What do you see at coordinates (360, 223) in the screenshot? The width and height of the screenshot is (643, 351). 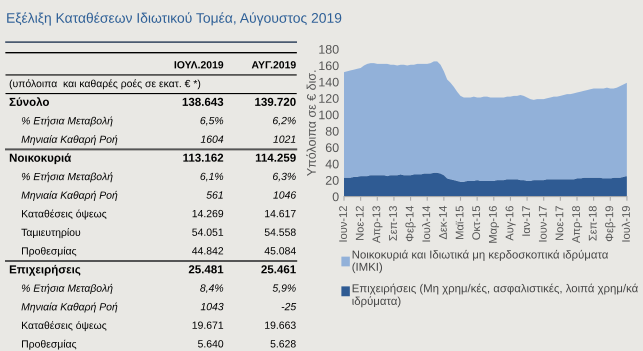 I see `x-tick-label: Νοε-12` at bounding box center [360, 223].